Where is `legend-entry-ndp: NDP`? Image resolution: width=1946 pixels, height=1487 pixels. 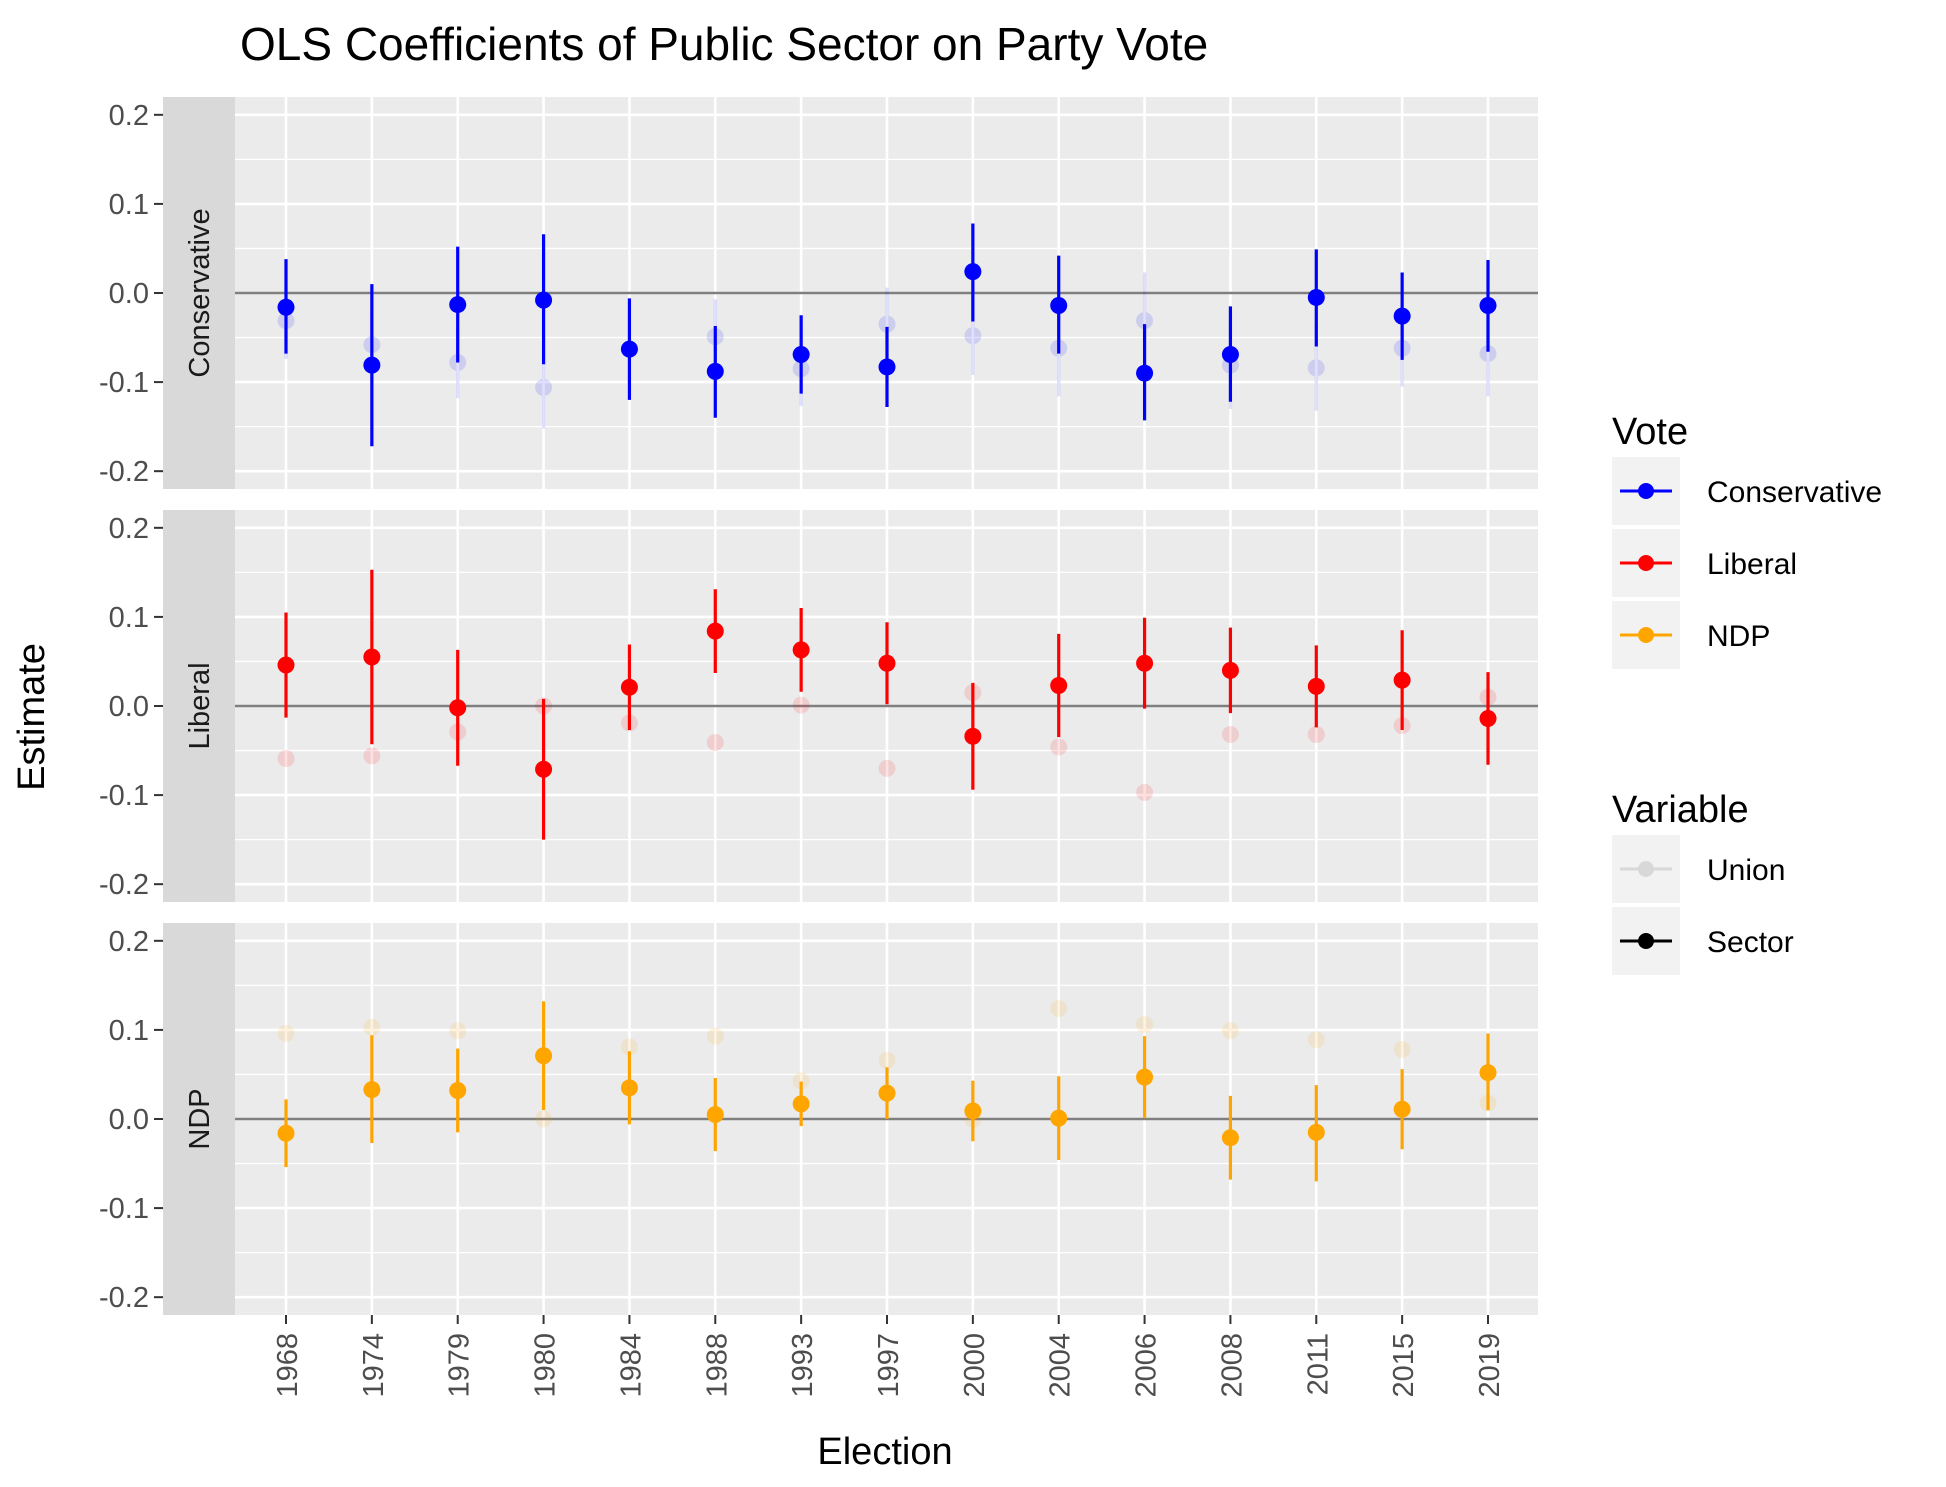 legend-entry-ndp: NDP is located at coordinates (1691, 635).